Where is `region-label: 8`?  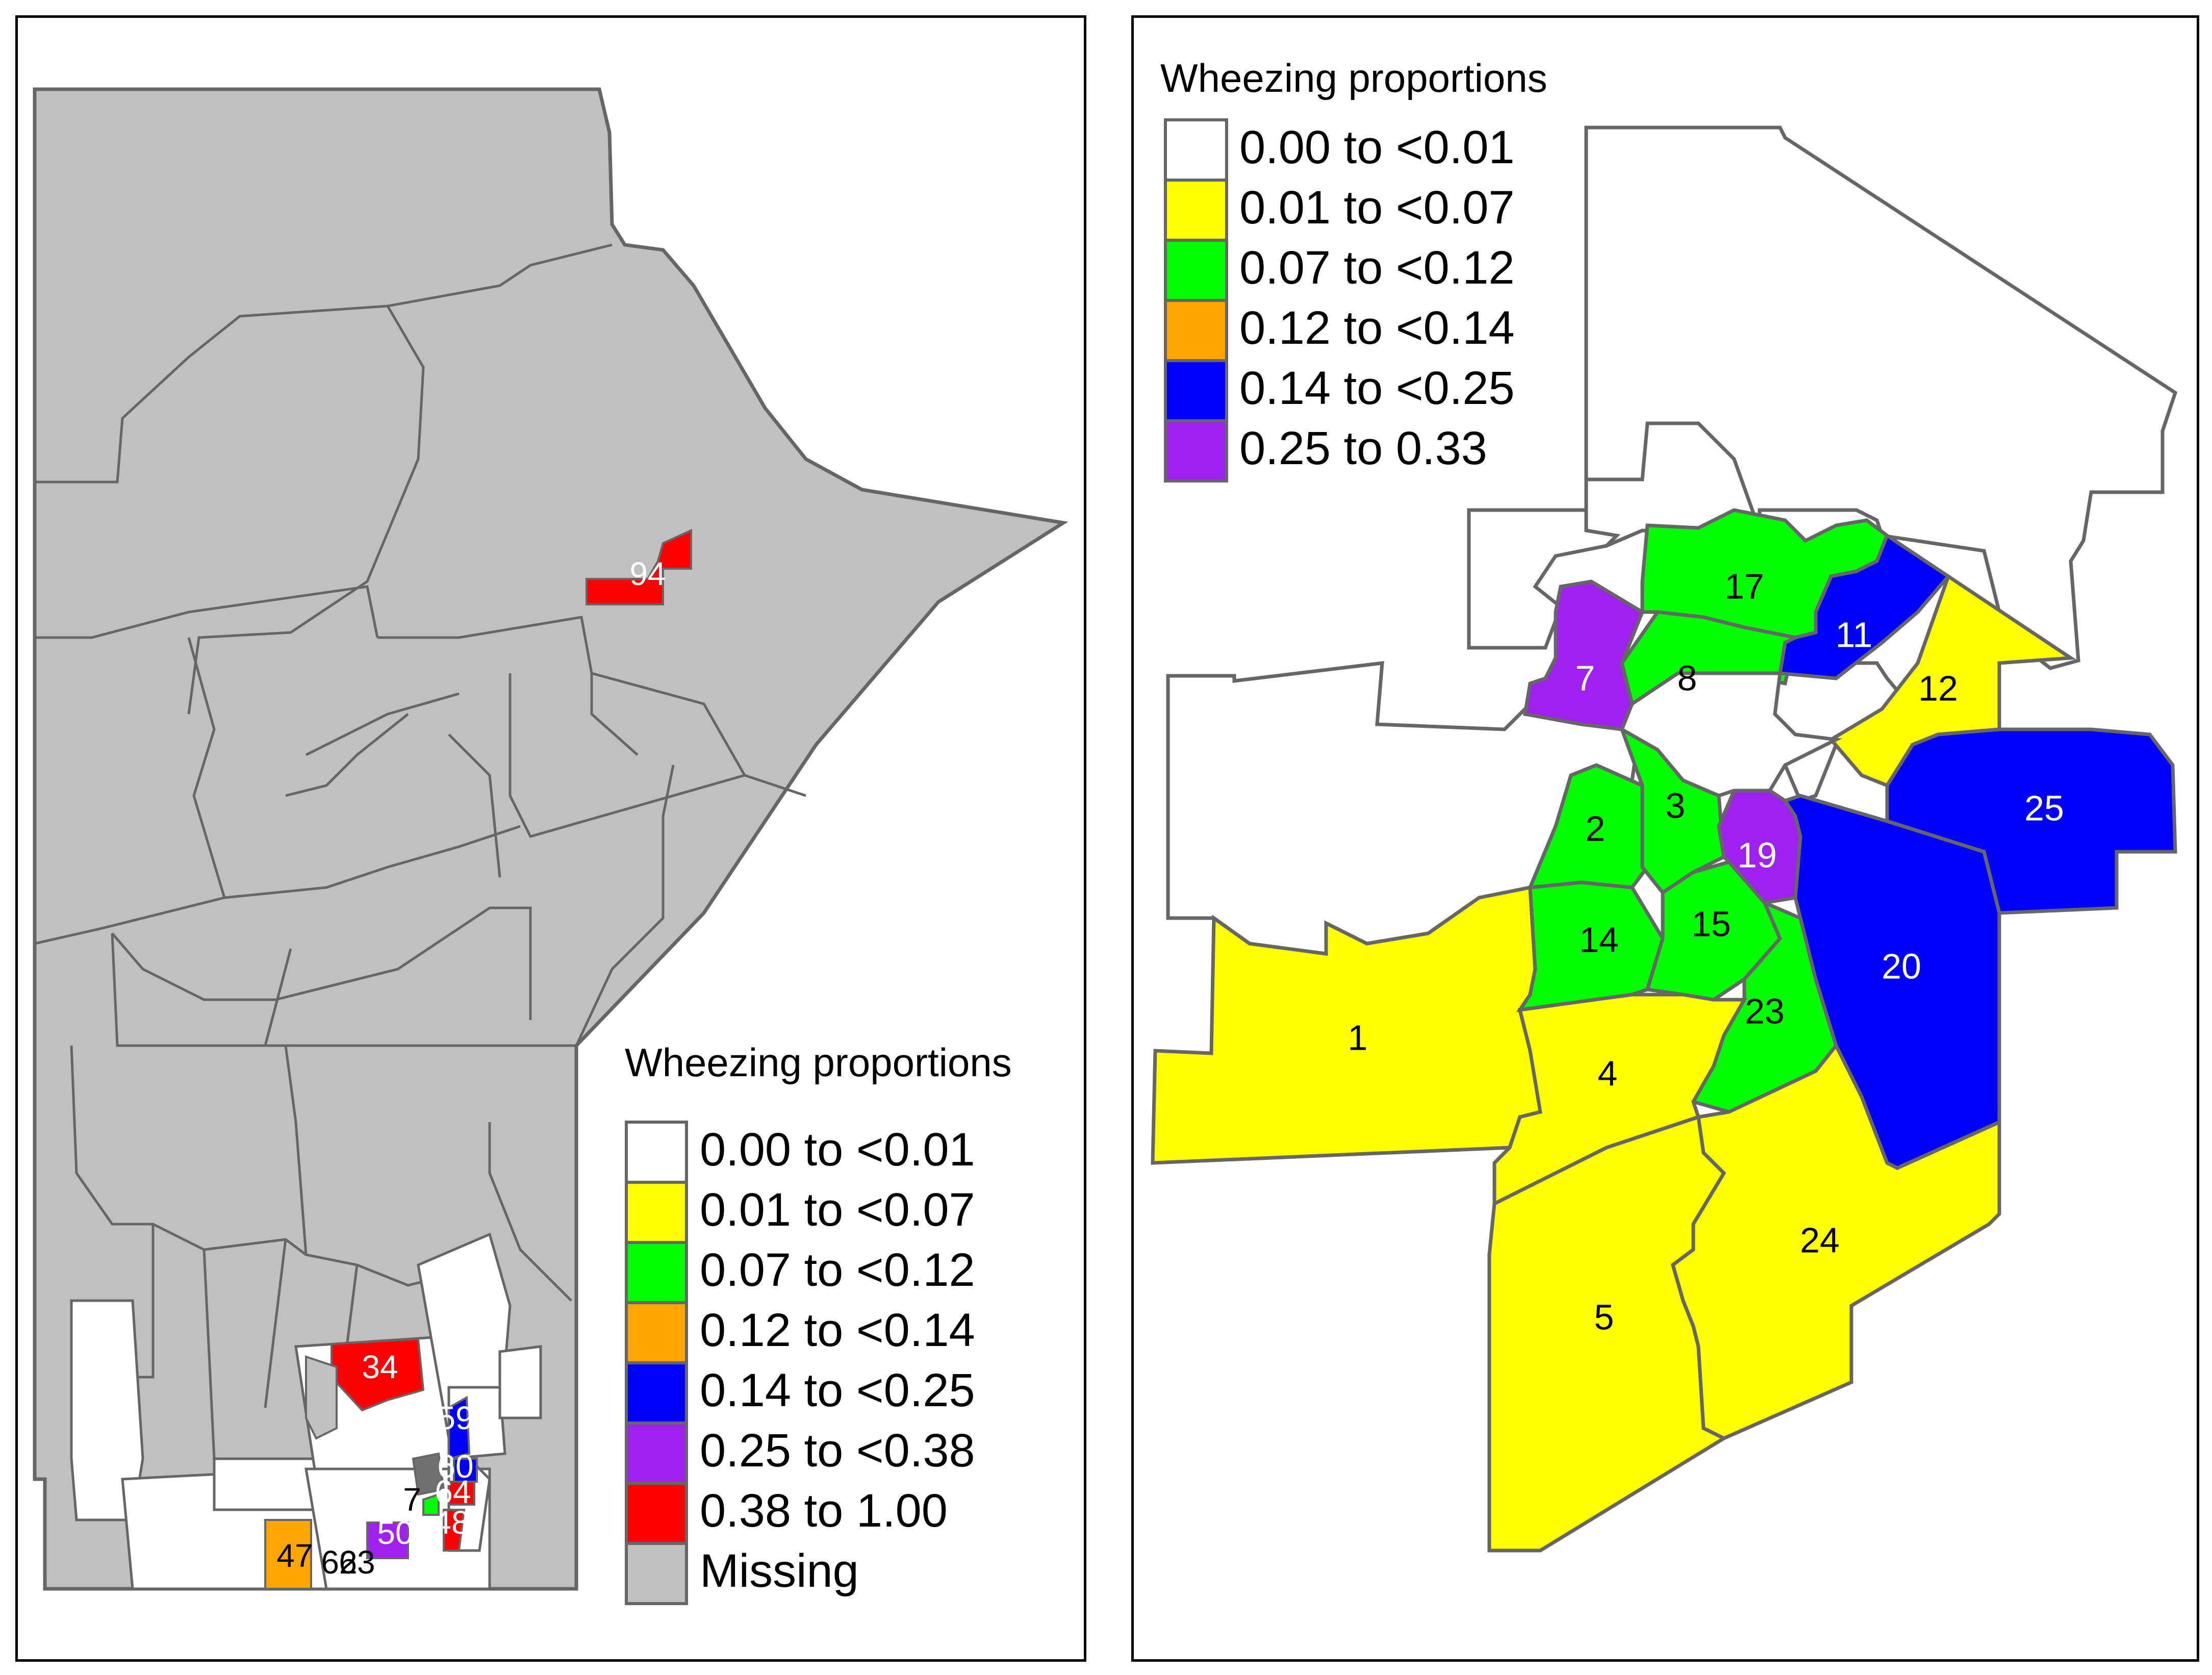 region-label: 8 is located at coordinates (1687, 678).